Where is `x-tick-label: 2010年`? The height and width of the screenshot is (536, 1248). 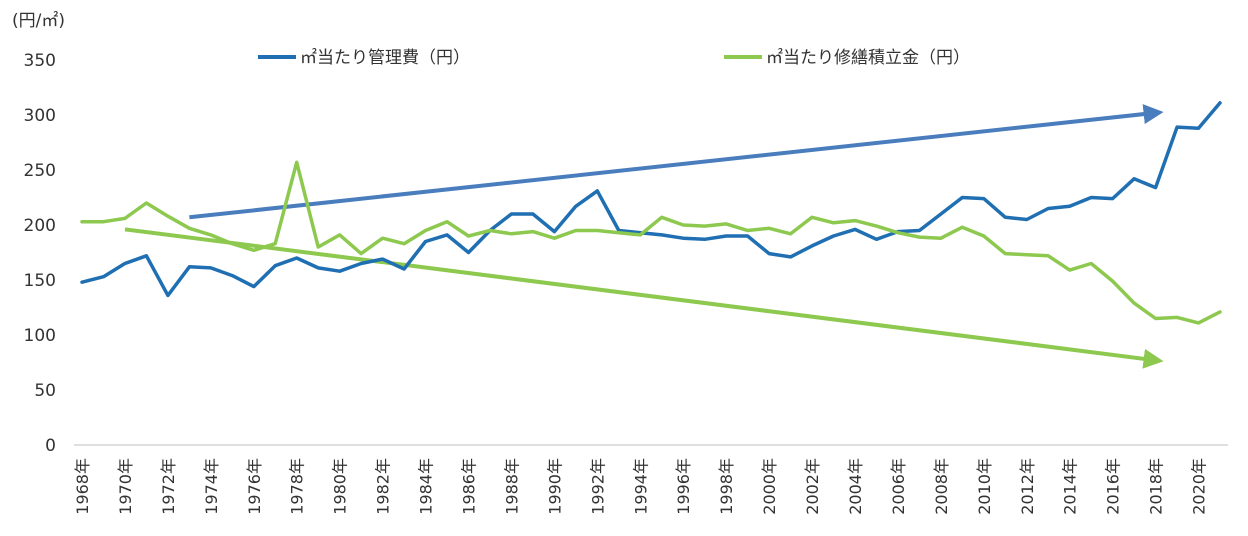 x-tick-label: 2010年 is located at coordinates (984, 486).